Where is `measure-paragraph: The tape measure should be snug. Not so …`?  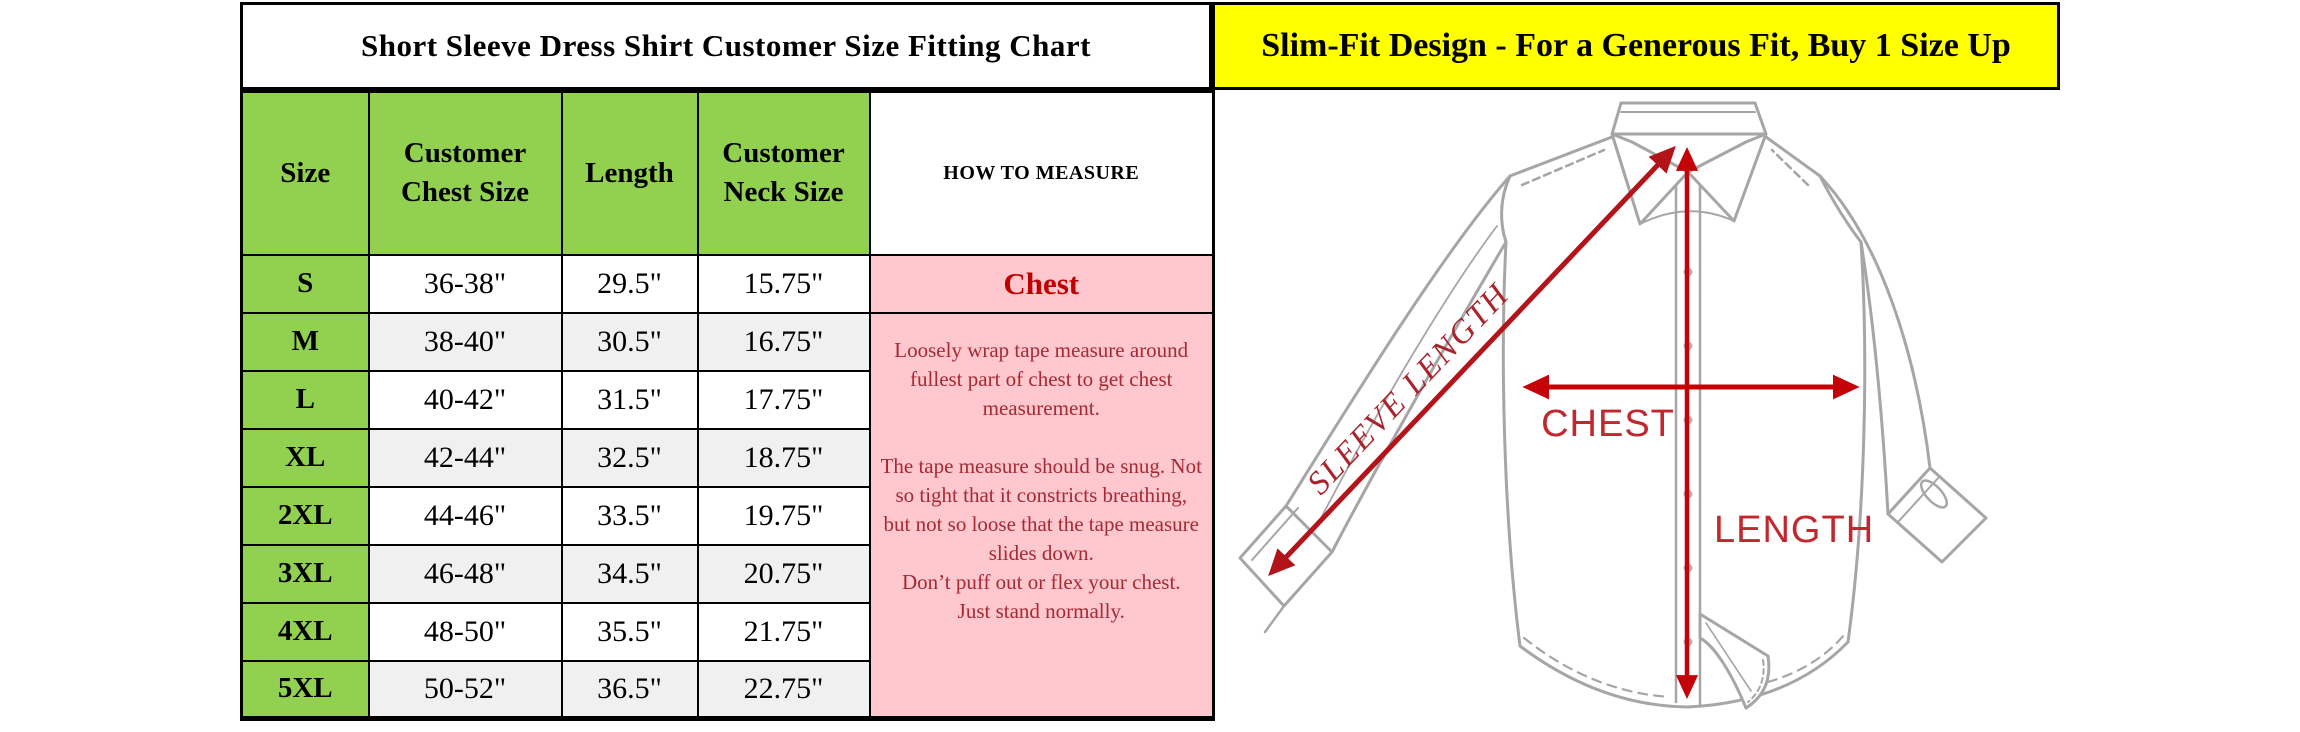
measure-paragraph: The tape measure should be snug. Not so … is located at coordinates (1041, 509).